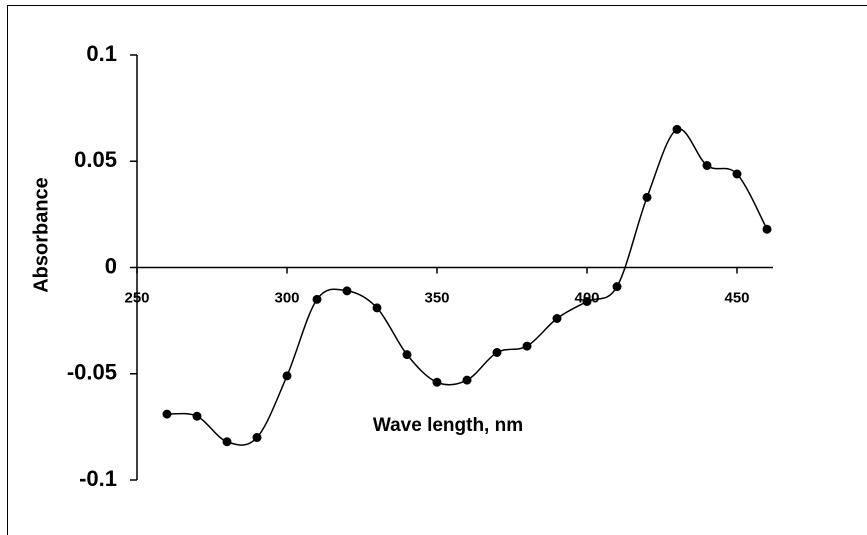 Image resolution: width=867 pixels, height=535 pixels. What do you see at coordinates (436, 297) in the screenshot?
I see `x-tick-label: 350` at bounding box center [436, 297].